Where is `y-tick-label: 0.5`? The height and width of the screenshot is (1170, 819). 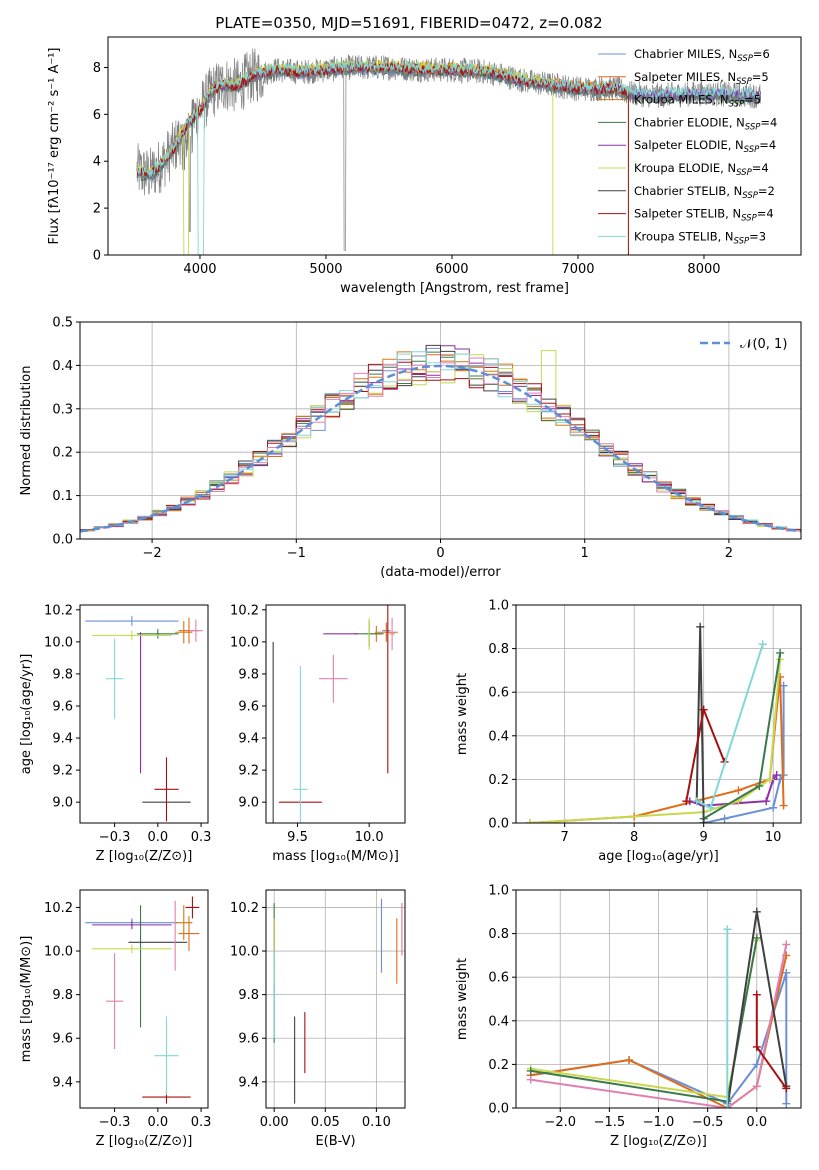 y-tick-label: 0.5 is located at coordinates (62, 323).